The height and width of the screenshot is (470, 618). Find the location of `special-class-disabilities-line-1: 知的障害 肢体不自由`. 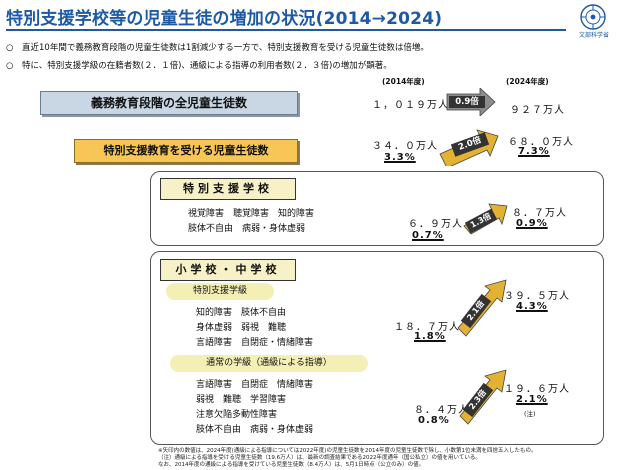

special-class-disabilities-line-1: 知的障害 肢体不自由 is located at coordinates (241, 313).